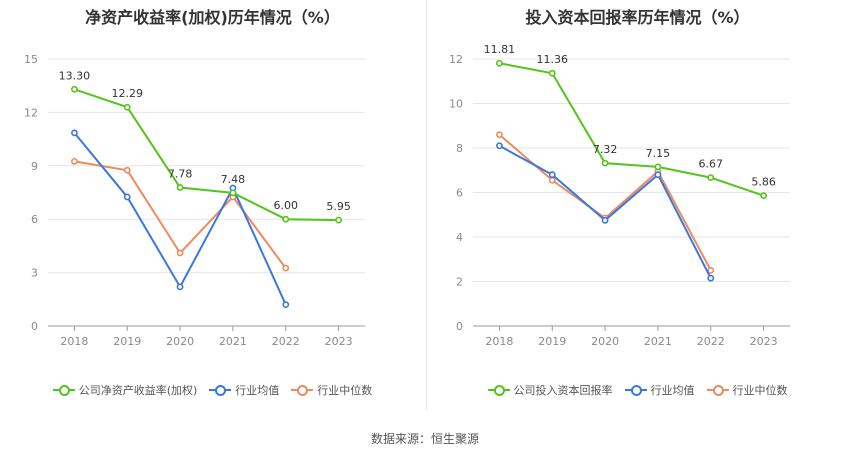 The height and width of the screenshot is (459, 850). What do you see at coordinates (138, 390) in the screenshot?
I see `legend-label: 公司净资产收益率(加权)` at bounding box center [138, 390].